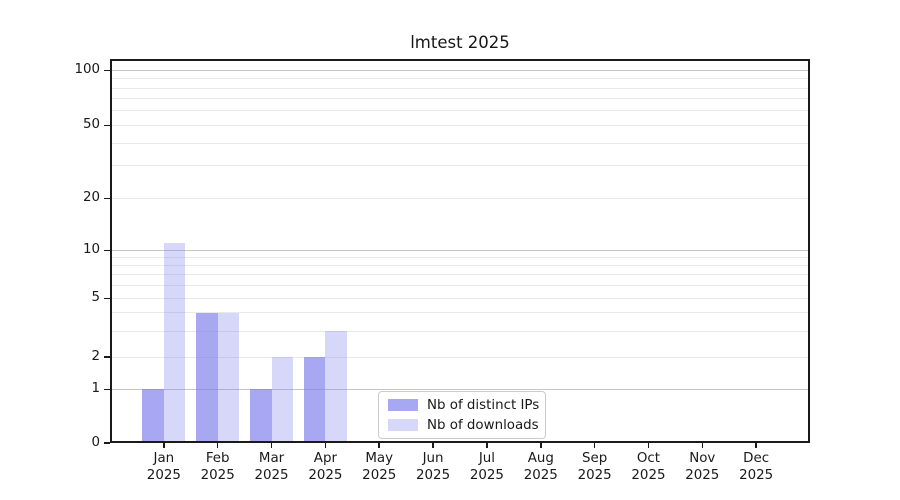  Describe the element at coordinates (260, 416) in the screenshot. I see `bar-distinct-ips-mar` at that location.